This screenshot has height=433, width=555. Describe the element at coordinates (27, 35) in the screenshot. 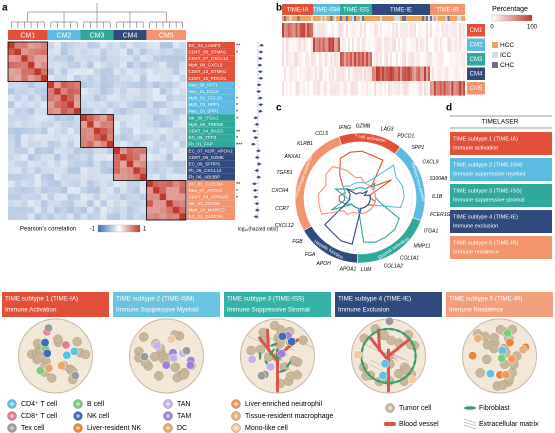

I see `cluster-label: CM1` at that location.